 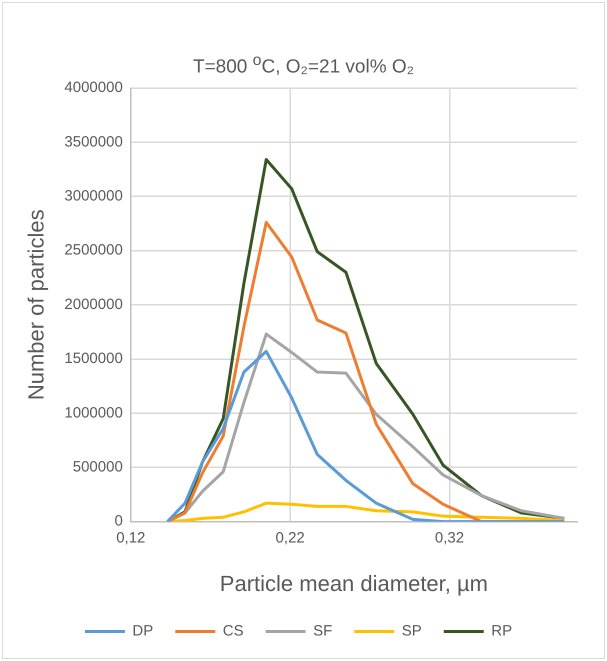 What do you see at coordinates (93, 141) in the screenshot?
I see `y-tick-label: 3500000` at bounding box center [93, 141].